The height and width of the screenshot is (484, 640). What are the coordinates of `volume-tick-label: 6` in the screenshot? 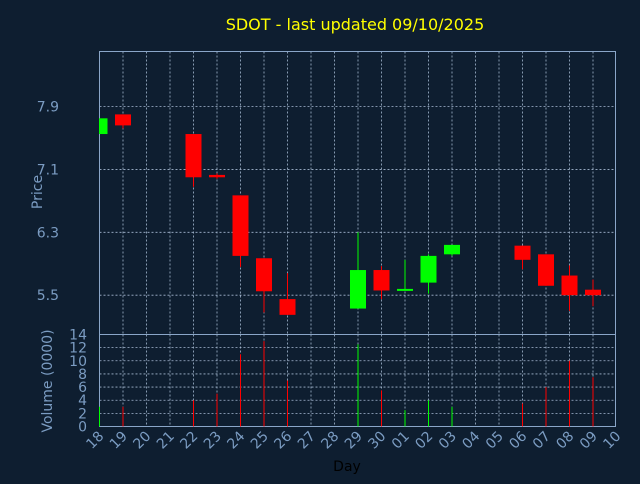 It's located at (82, 388).